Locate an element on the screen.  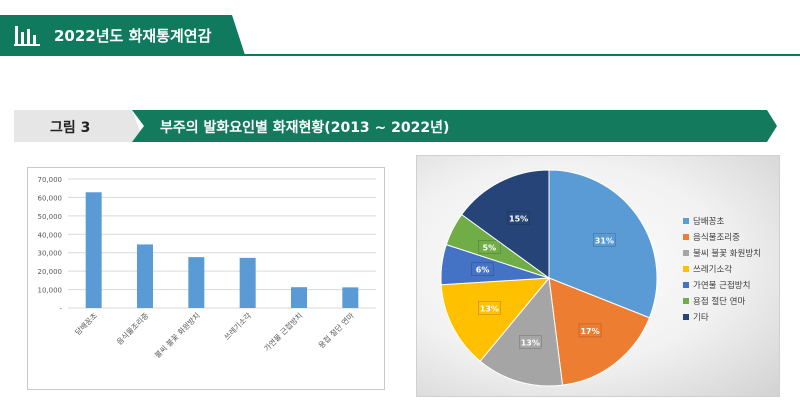
y-tick-label: 70,000 is located at coordinates (50, 180).